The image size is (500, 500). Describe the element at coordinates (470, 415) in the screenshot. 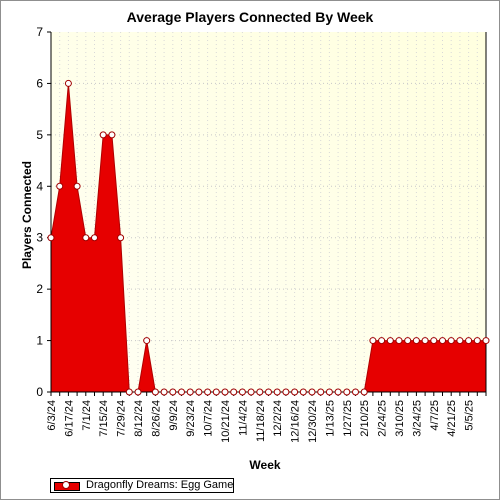

I see `x-tick-label: 5/5/25` at that location.